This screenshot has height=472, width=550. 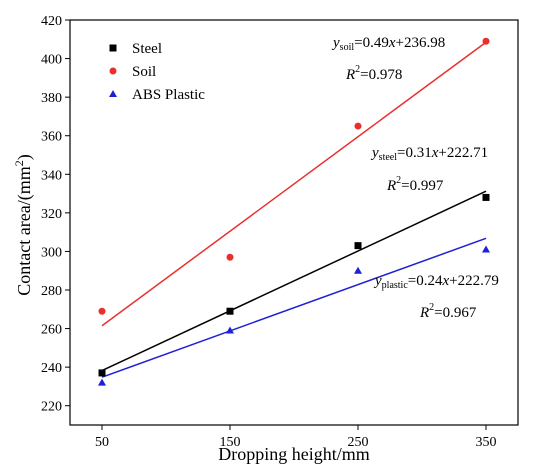 What do you see at coordinates (147, 49) in the screenshot?
I see `legend-label-steel: Steel` at bounding box center [147, 49].